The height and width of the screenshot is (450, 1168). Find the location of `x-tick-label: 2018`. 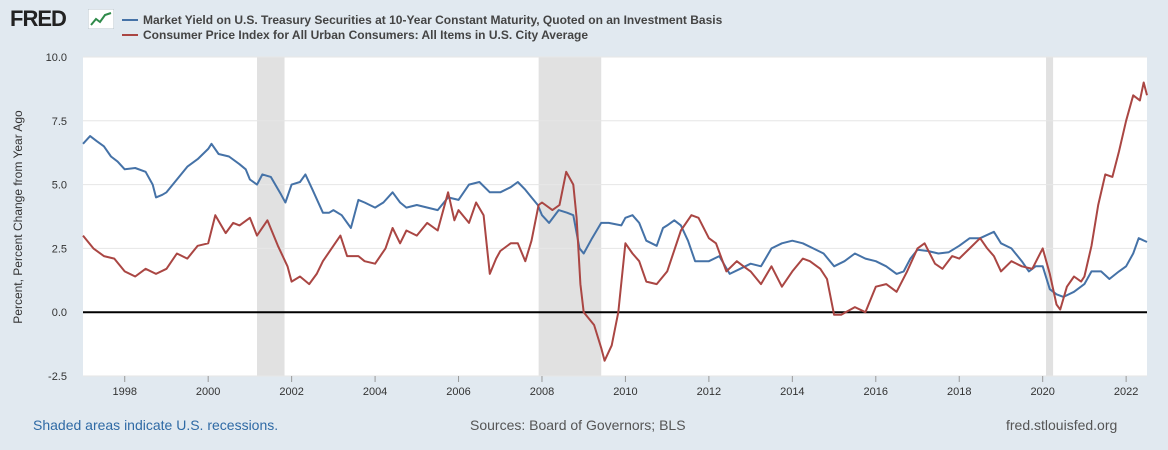

x-tick-label: 2018 is located at coordinates (959, 392).